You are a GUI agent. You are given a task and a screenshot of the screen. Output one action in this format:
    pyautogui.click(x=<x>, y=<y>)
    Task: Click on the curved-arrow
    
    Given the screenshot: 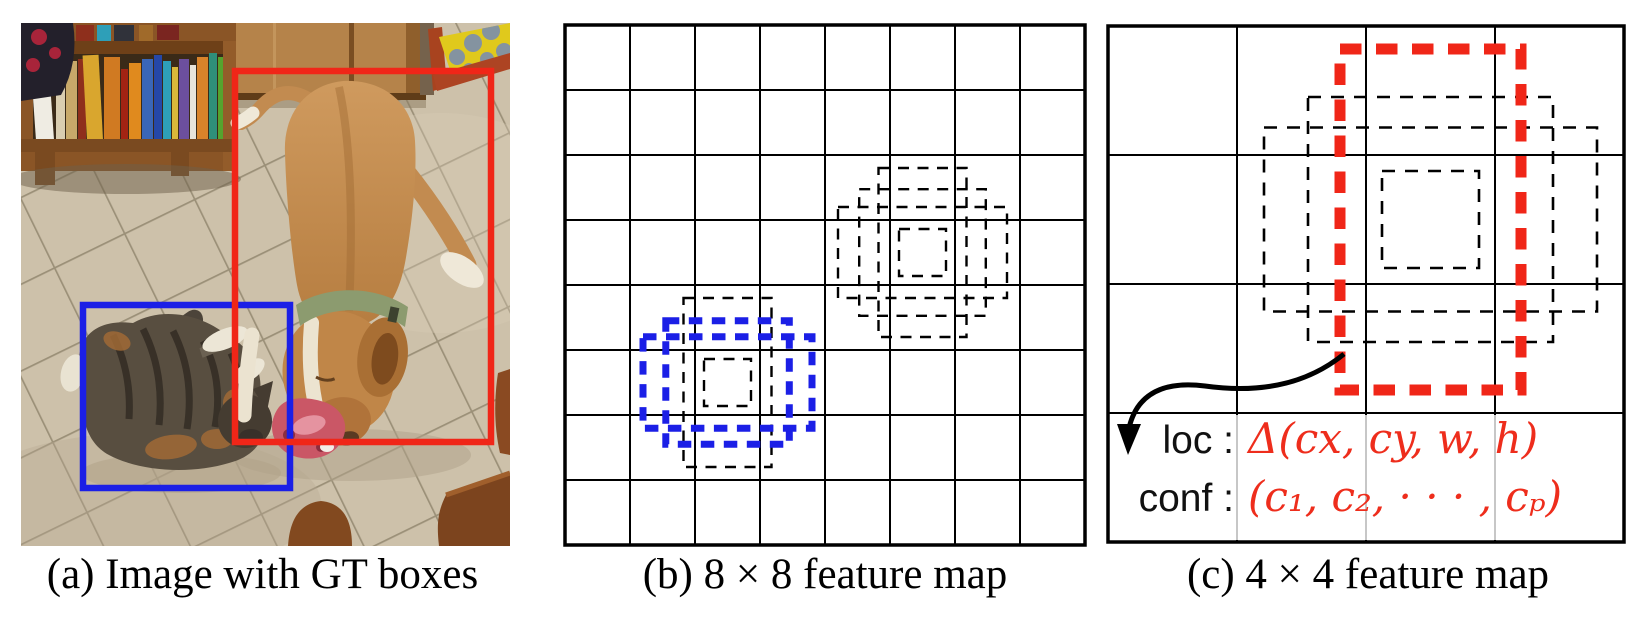 What is the action you would take?
    pyautogui.click(x=1231, y=403)
    